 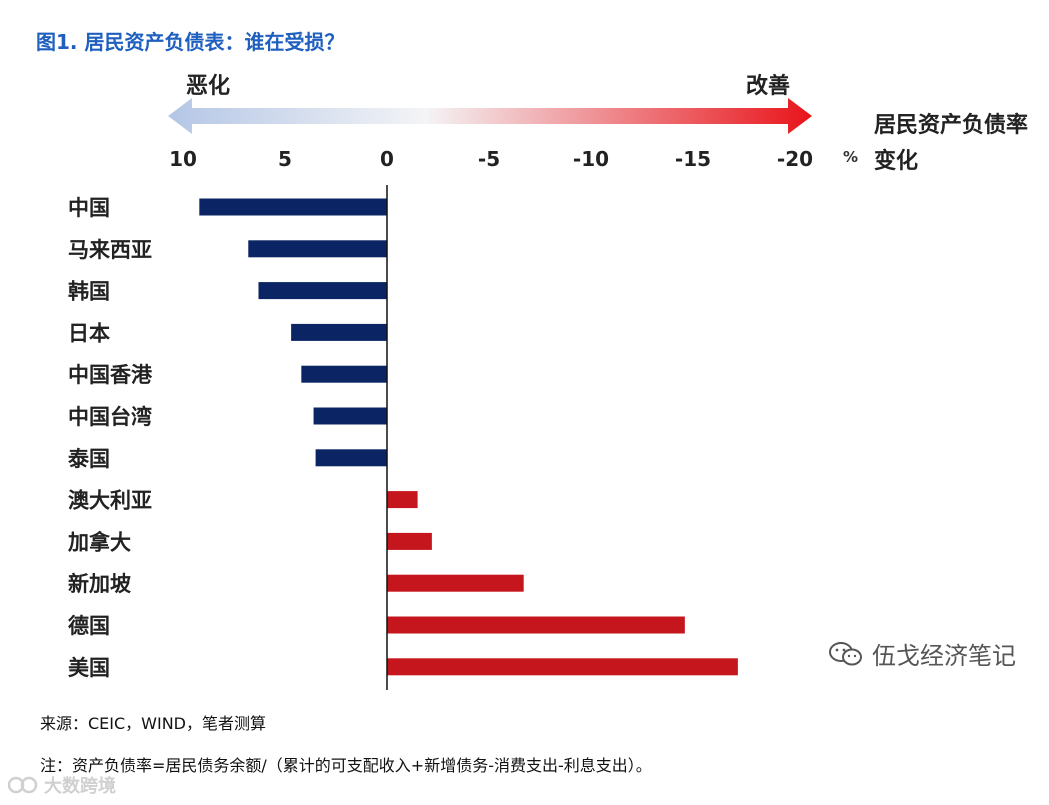 What do you see at coordinates (89, 333) in the screenshot?
I see `category-label: 日本` at bounding box center [89, 333].